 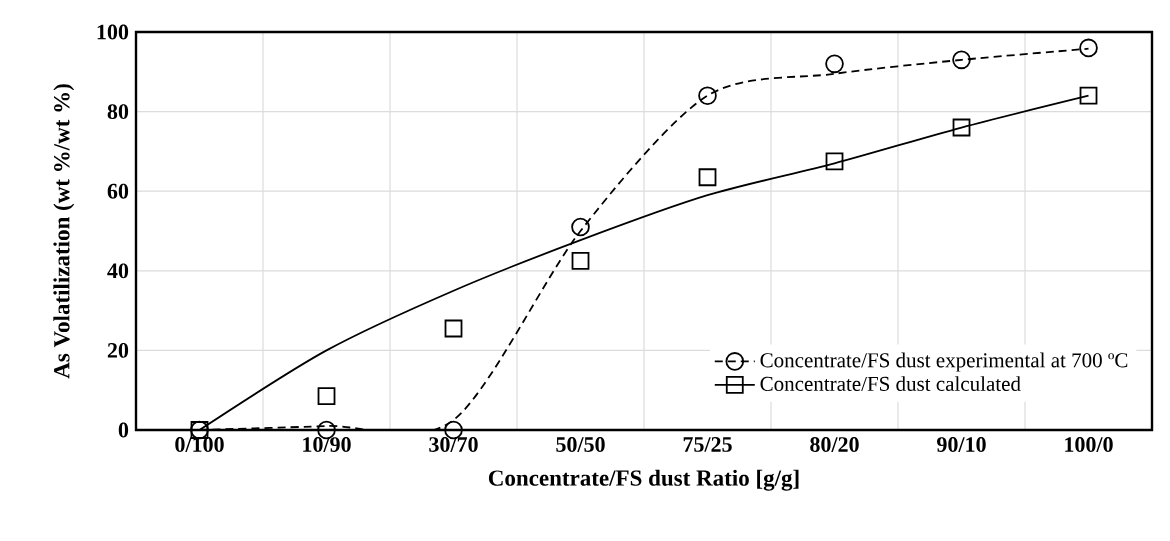 I want to click on legend-label: Concentrate/FS dust experimental at 700 ºC, so click(x=944, y=362).